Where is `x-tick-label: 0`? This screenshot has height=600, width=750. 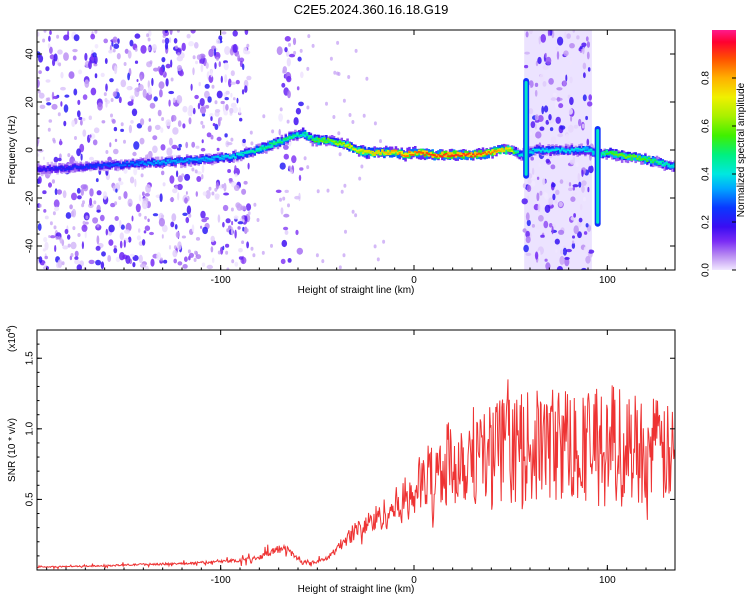 x-tick-label: 0 is located at coordinates (414, 580).